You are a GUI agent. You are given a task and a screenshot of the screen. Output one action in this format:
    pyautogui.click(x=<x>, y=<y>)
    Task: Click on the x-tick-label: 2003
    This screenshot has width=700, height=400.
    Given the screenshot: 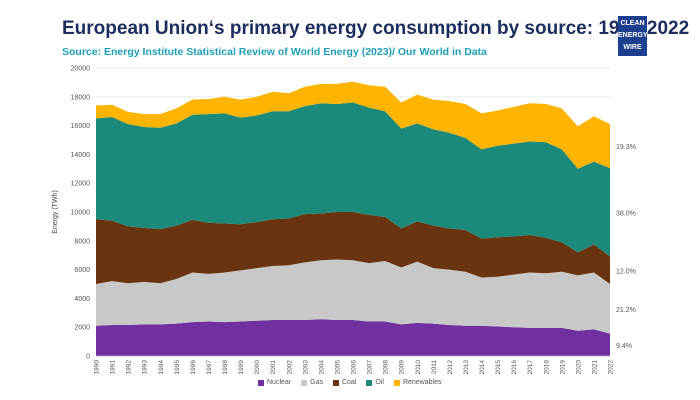 What is the action you would take?
    pyautogui.click(x=305, y=367)
    